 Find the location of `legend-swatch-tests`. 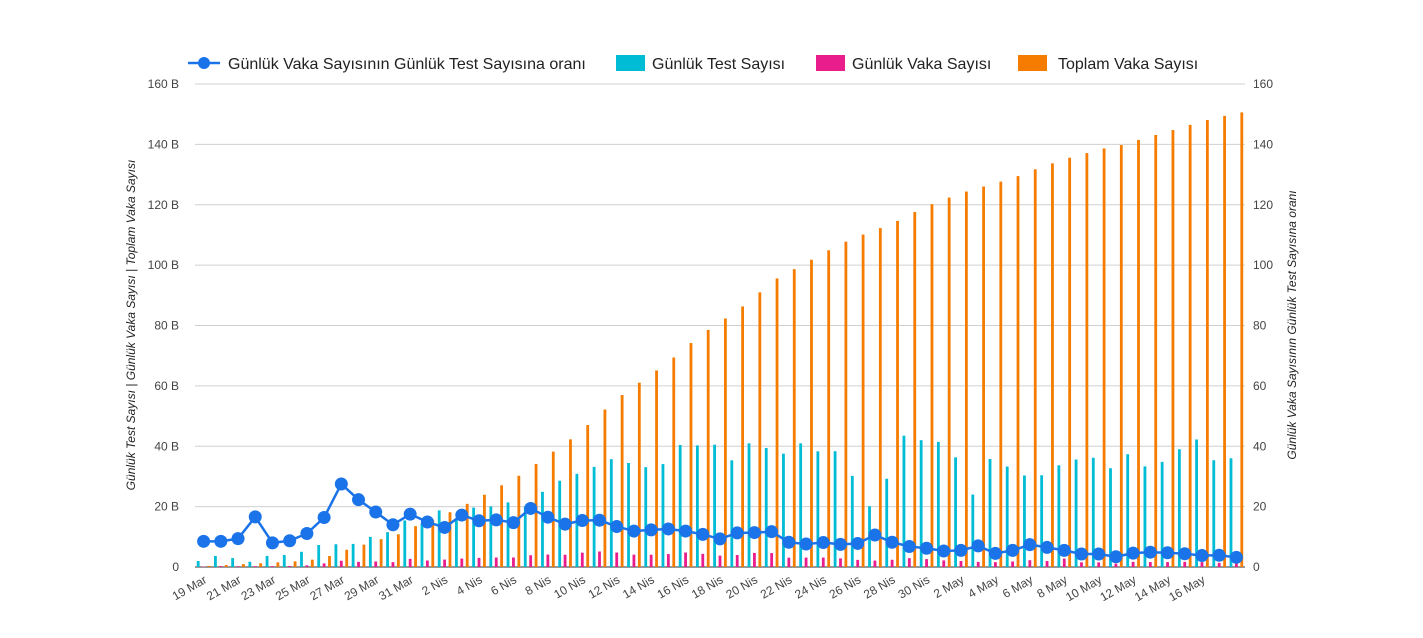

legend-swatch-tests is located at coordinates (630, 63).